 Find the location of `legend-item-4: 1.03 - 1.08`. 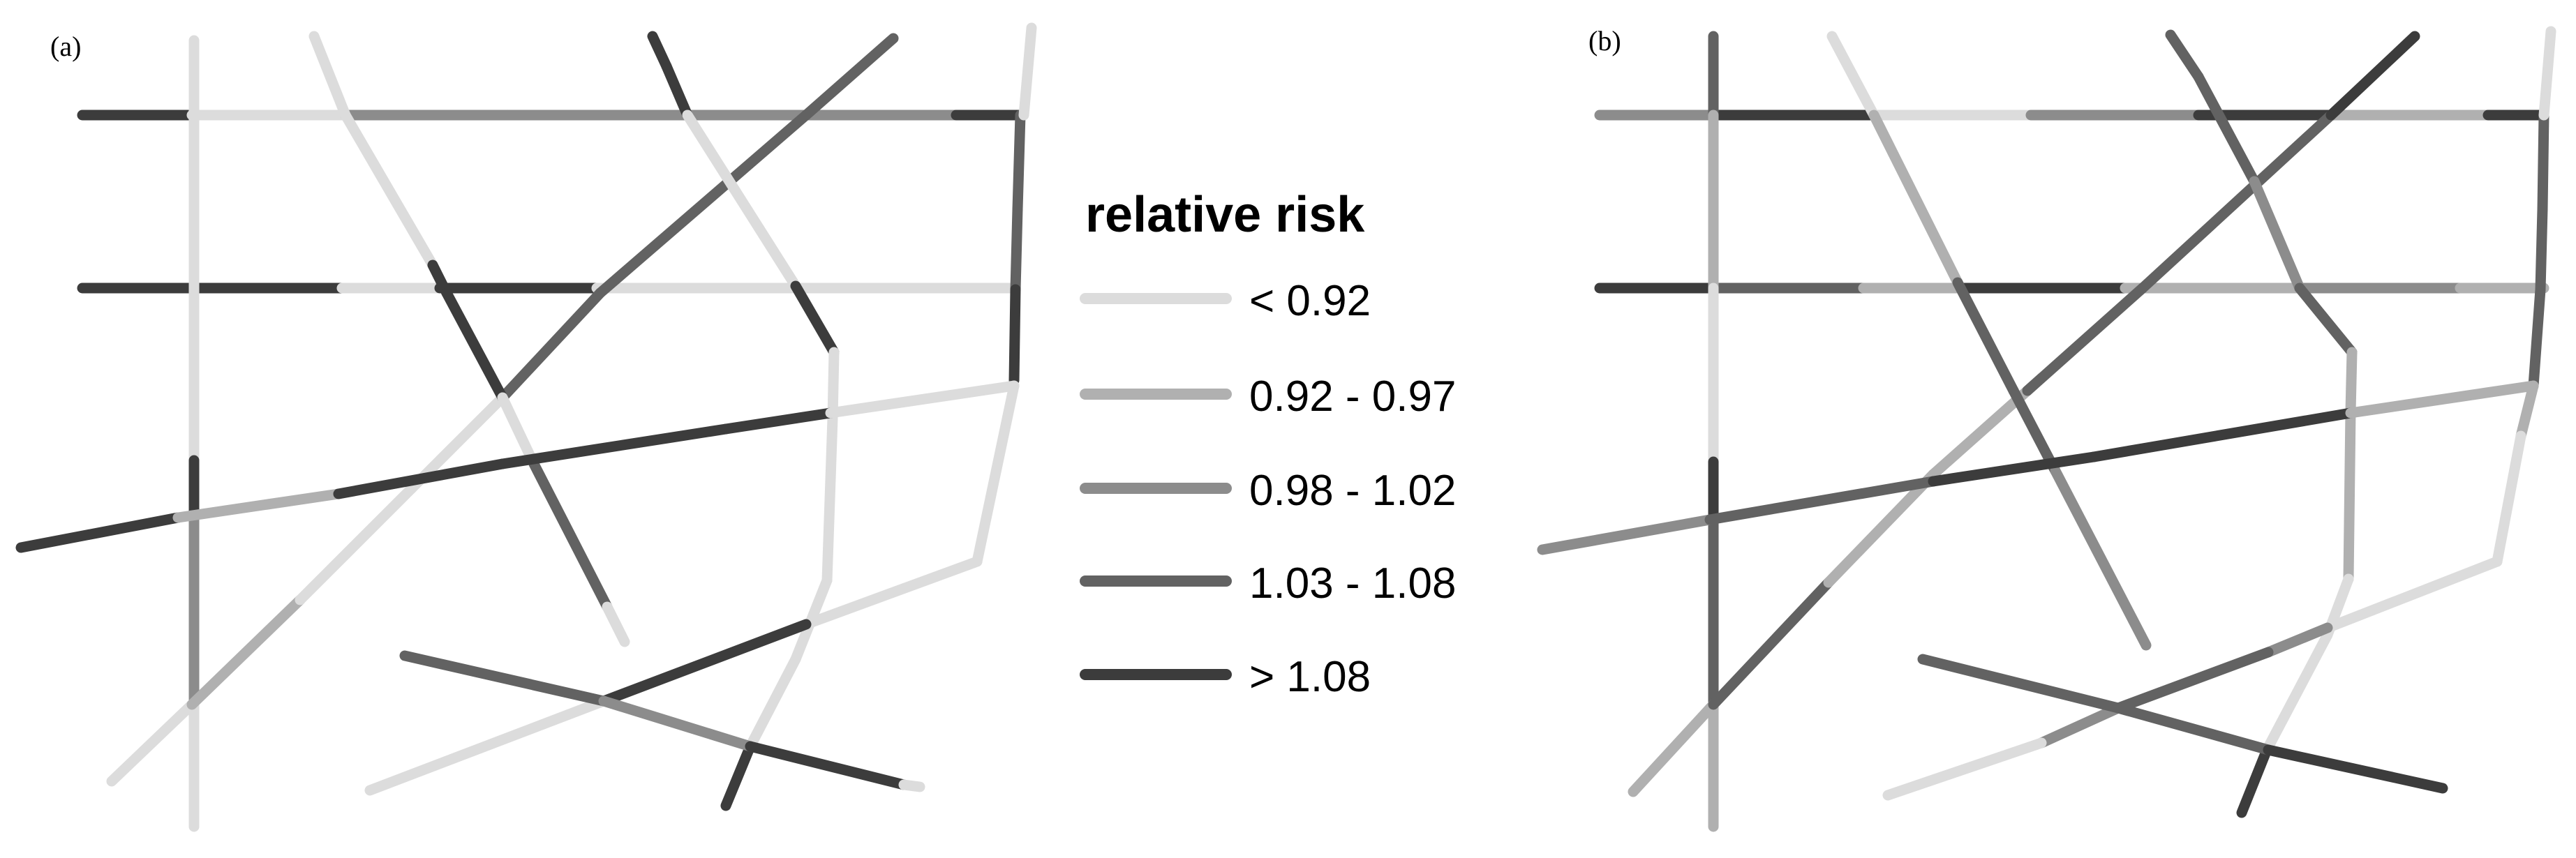

legend-item-4: 1.03 - 1.08 is located at coordinates (1268, 583).